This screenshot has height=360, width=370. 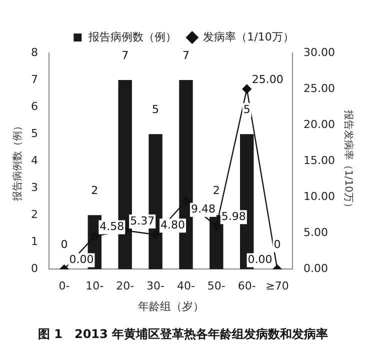 What do you see at coordinates (268, 79) in the screenshot?
I see `data-label: 25.00` at bounding box center [268, 79].